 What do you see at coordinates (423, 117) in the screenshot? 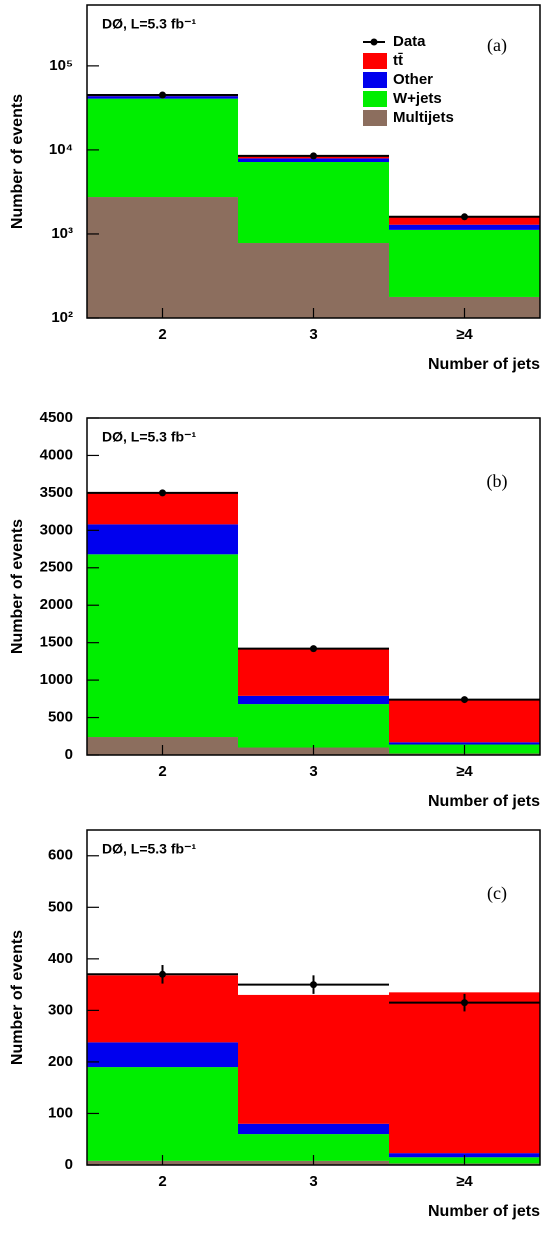
I see `legend-label: Multijets` at bounding box center [423, 117].